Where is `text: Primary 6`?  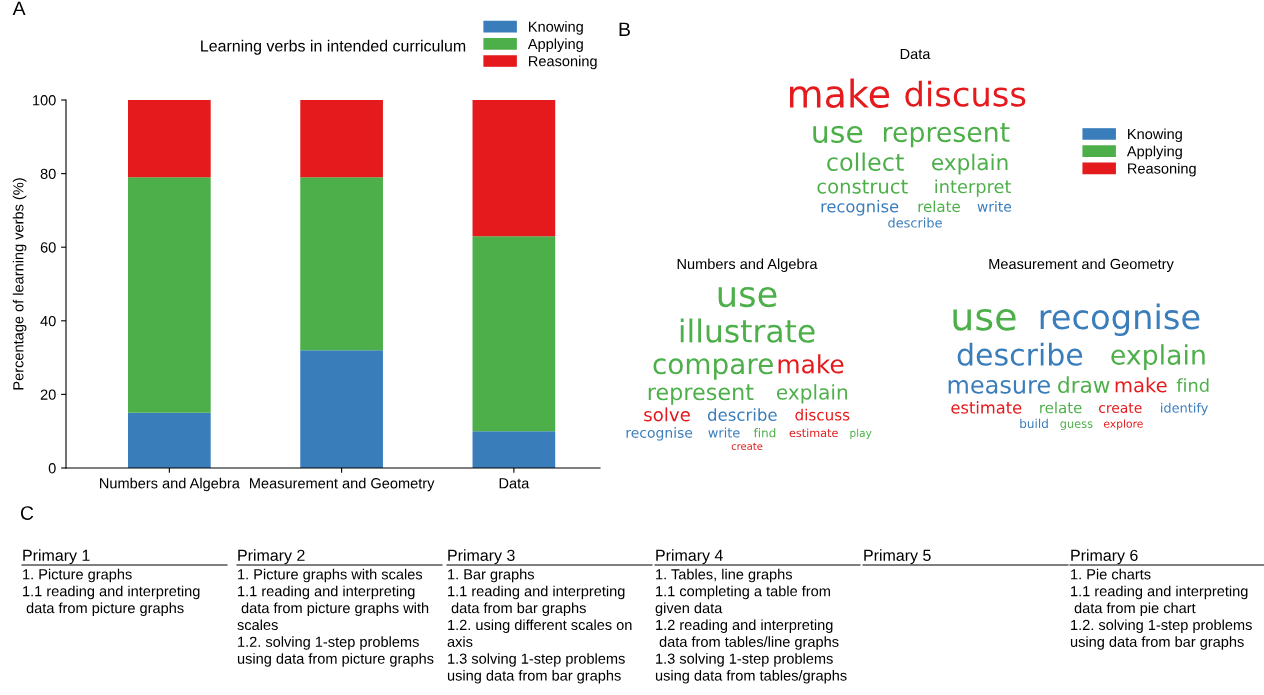
text: Primary 6 is located at coordinates (1104, 557).